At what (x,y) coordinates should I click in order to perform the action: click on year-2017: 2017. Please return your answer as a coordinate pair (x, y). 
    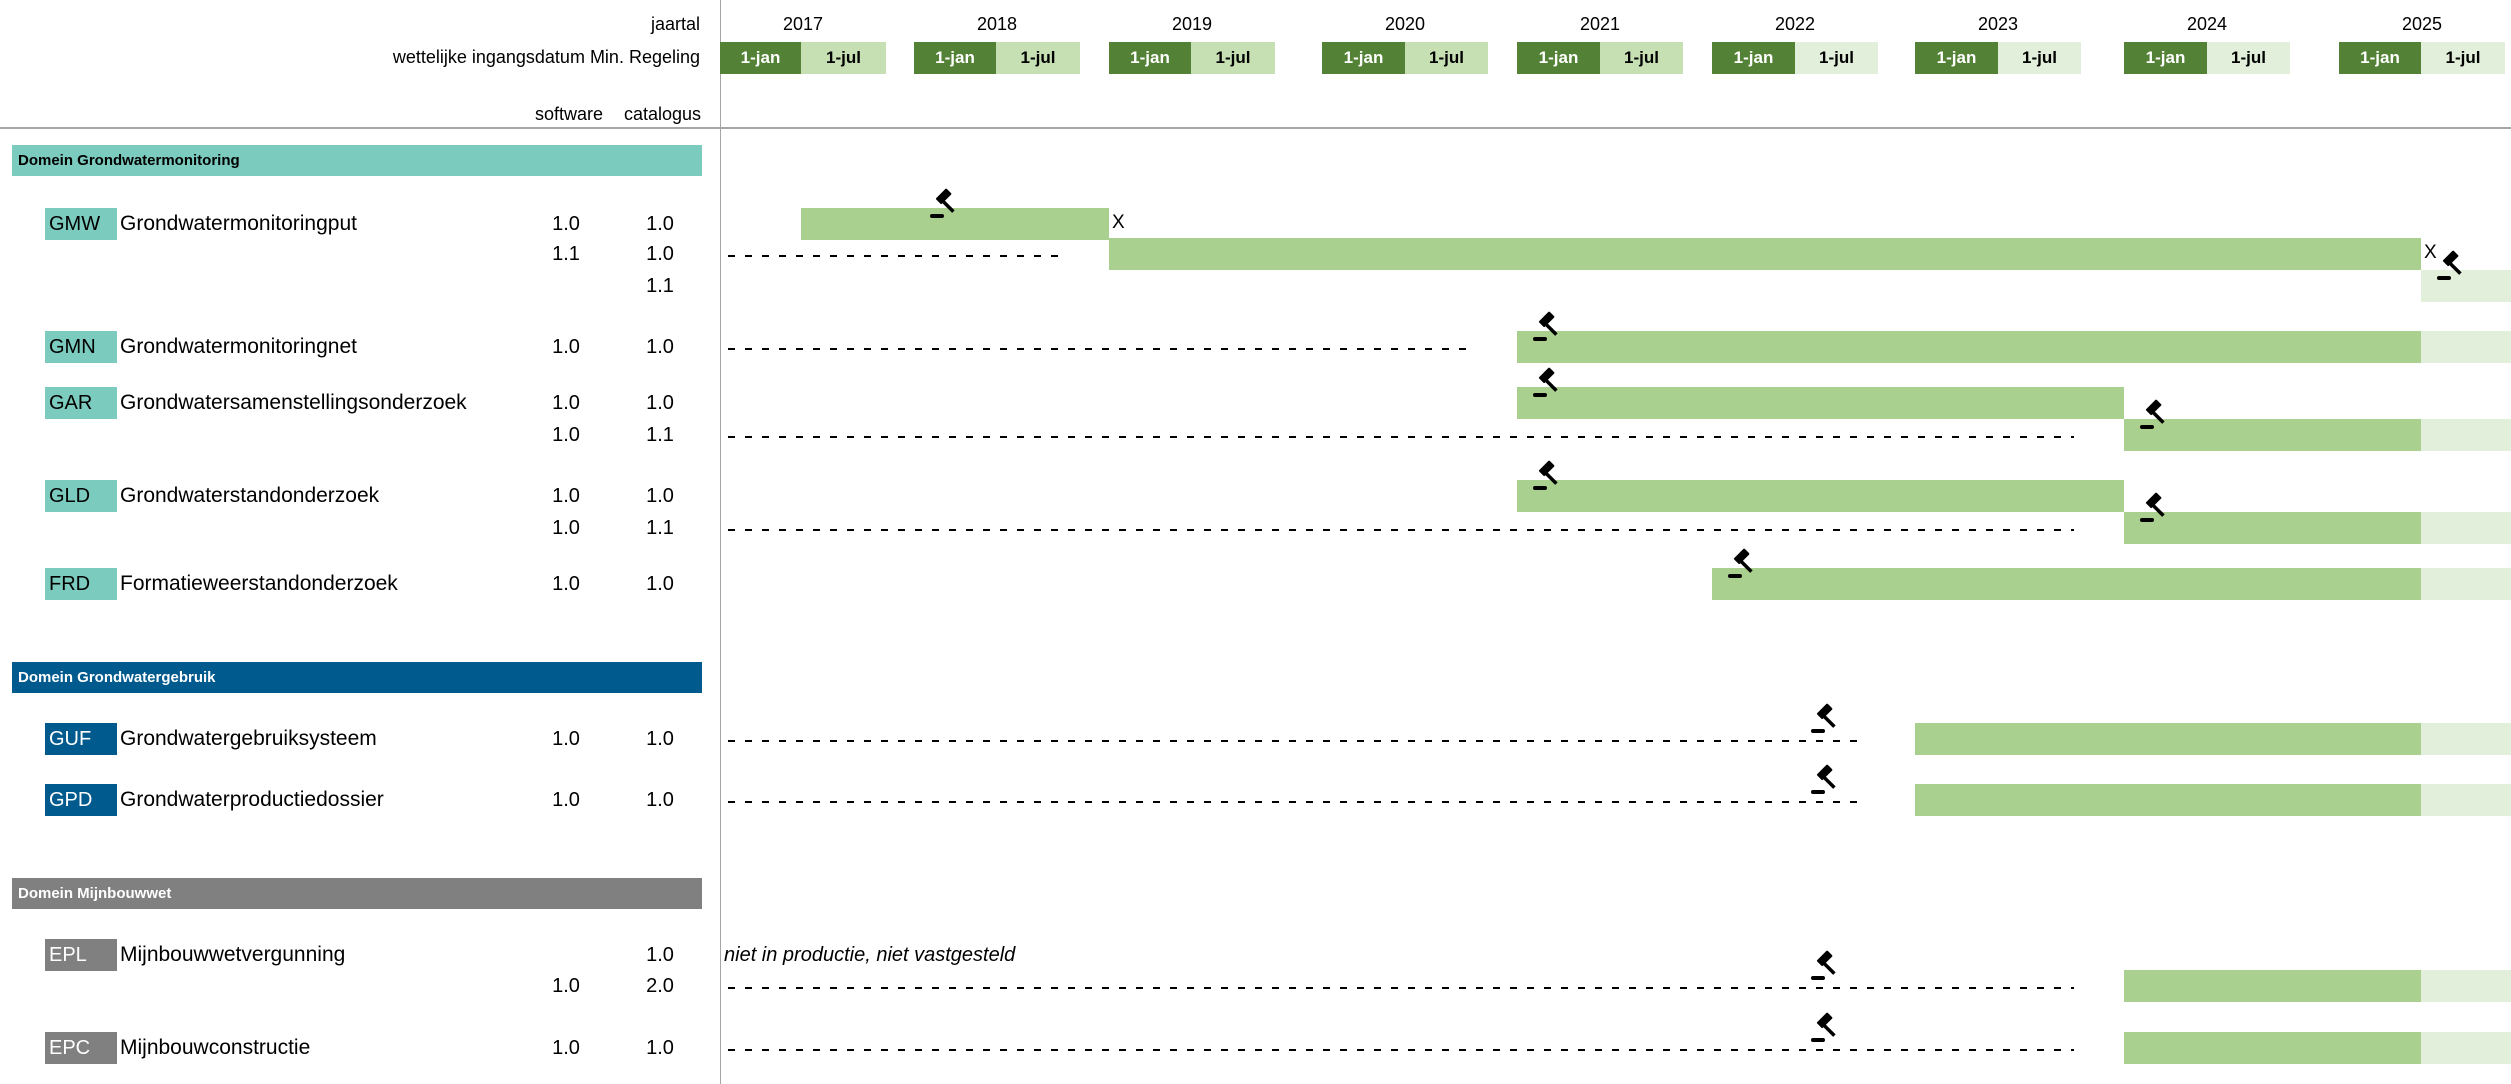
    Looking at the image, I should click on (803, 24).